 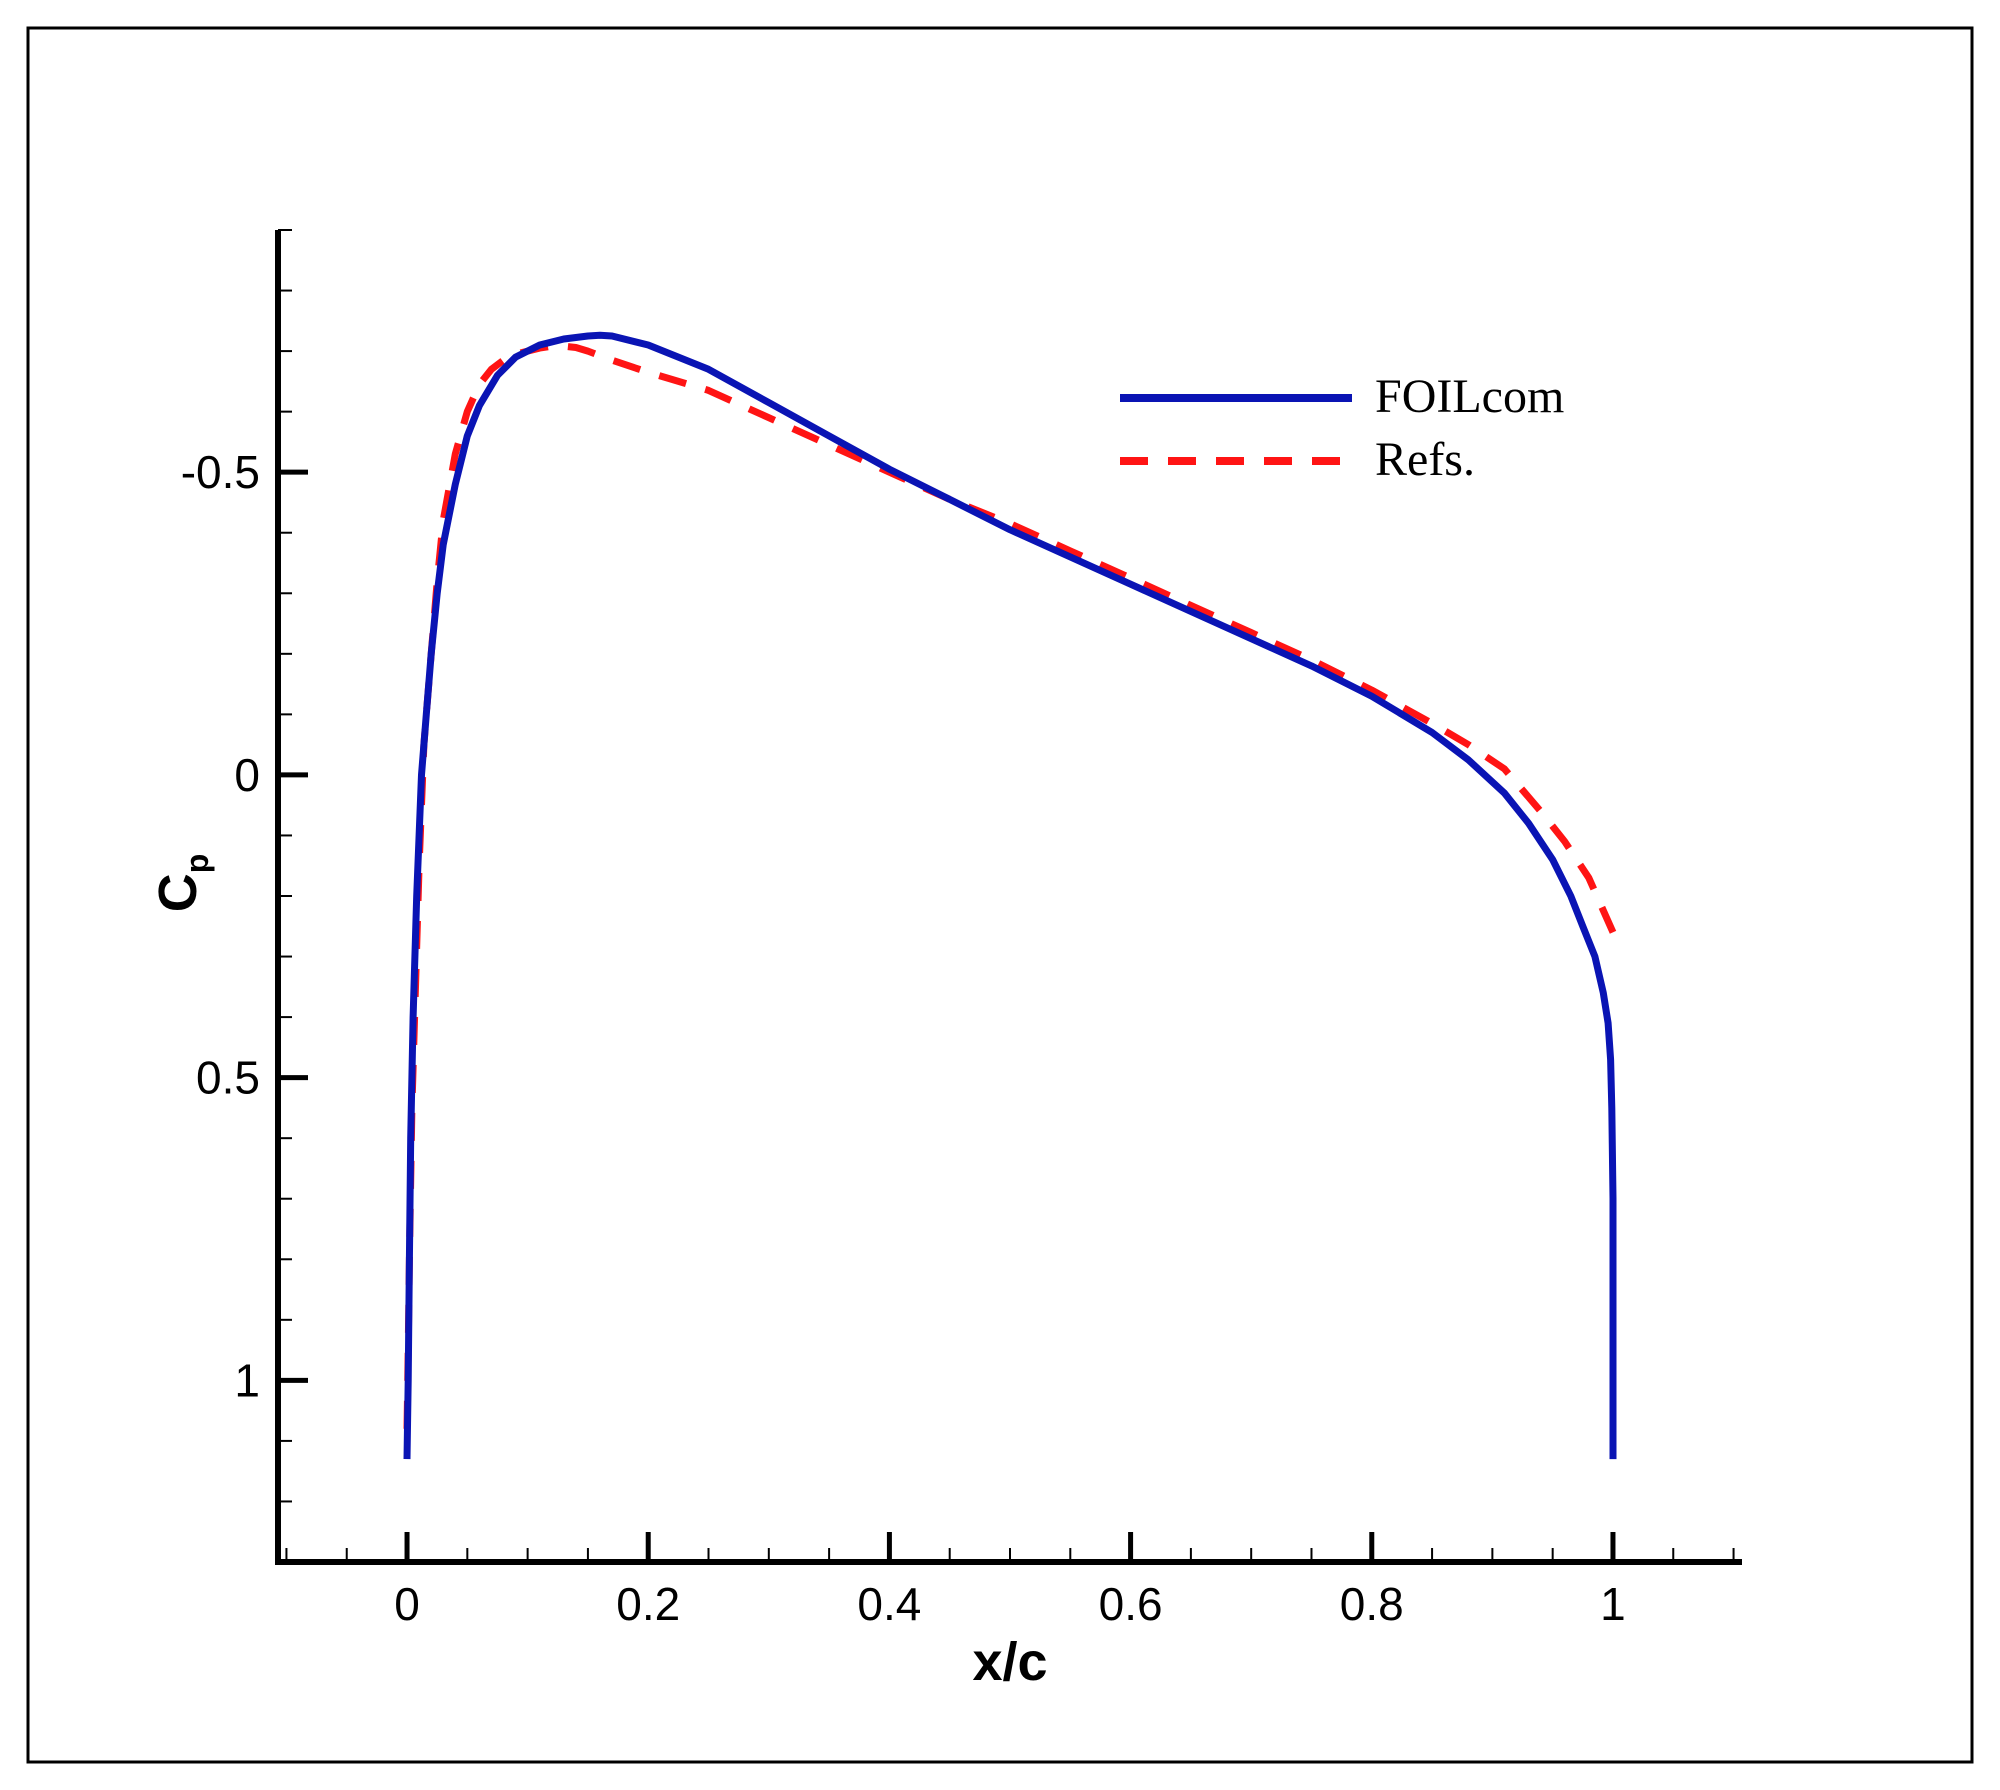 What do you see at coordinates (648, 1604) in the screenshot?
I see `x-tick-label: 0.2` at bounding box center [648, 1604].